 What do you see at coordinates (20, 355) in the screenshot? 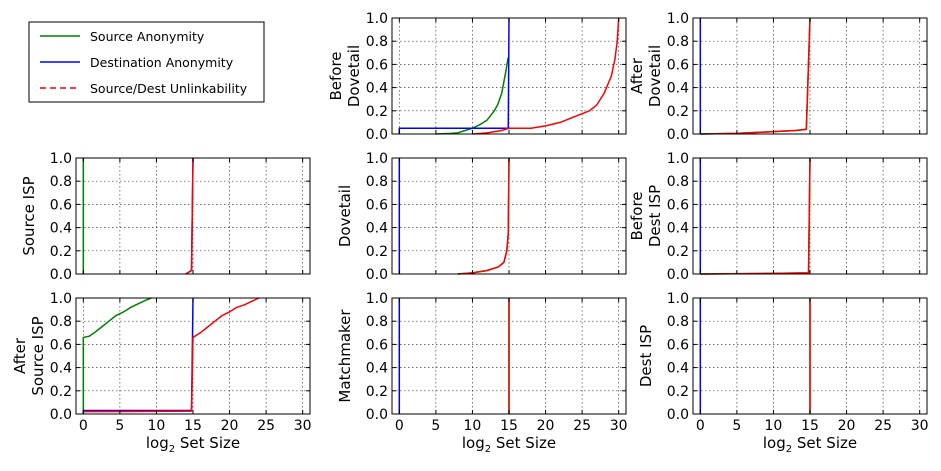
I see `y-axis-label: After` at bounding box center [20, 355].